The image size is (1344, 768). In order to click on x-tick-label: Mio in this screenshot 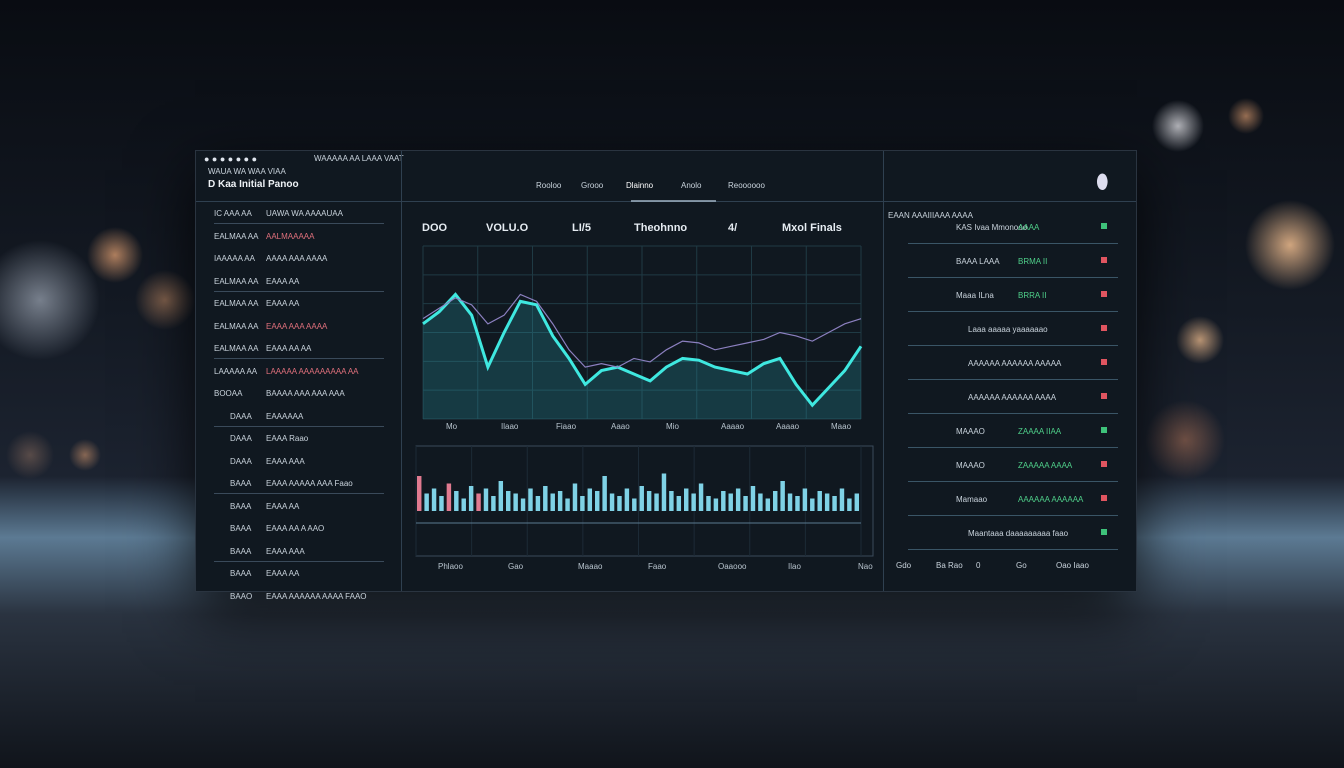, I will do `click(672, 426)`.